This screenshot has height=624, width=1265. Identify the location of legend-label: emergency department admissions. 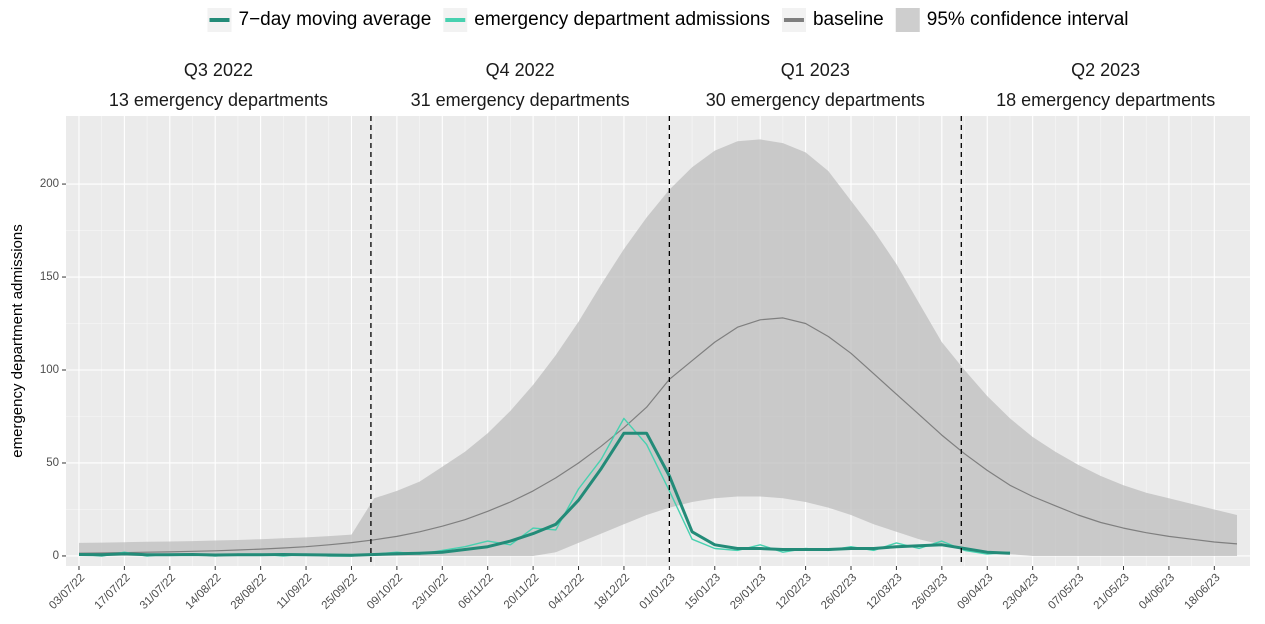
(622, 19).